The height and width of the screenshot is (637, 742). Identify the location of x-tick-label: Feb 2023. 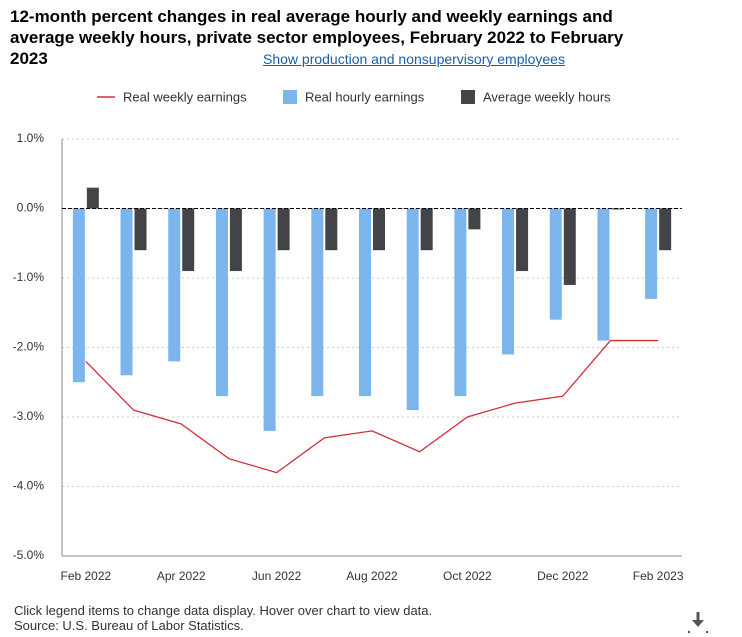
(658, 576).